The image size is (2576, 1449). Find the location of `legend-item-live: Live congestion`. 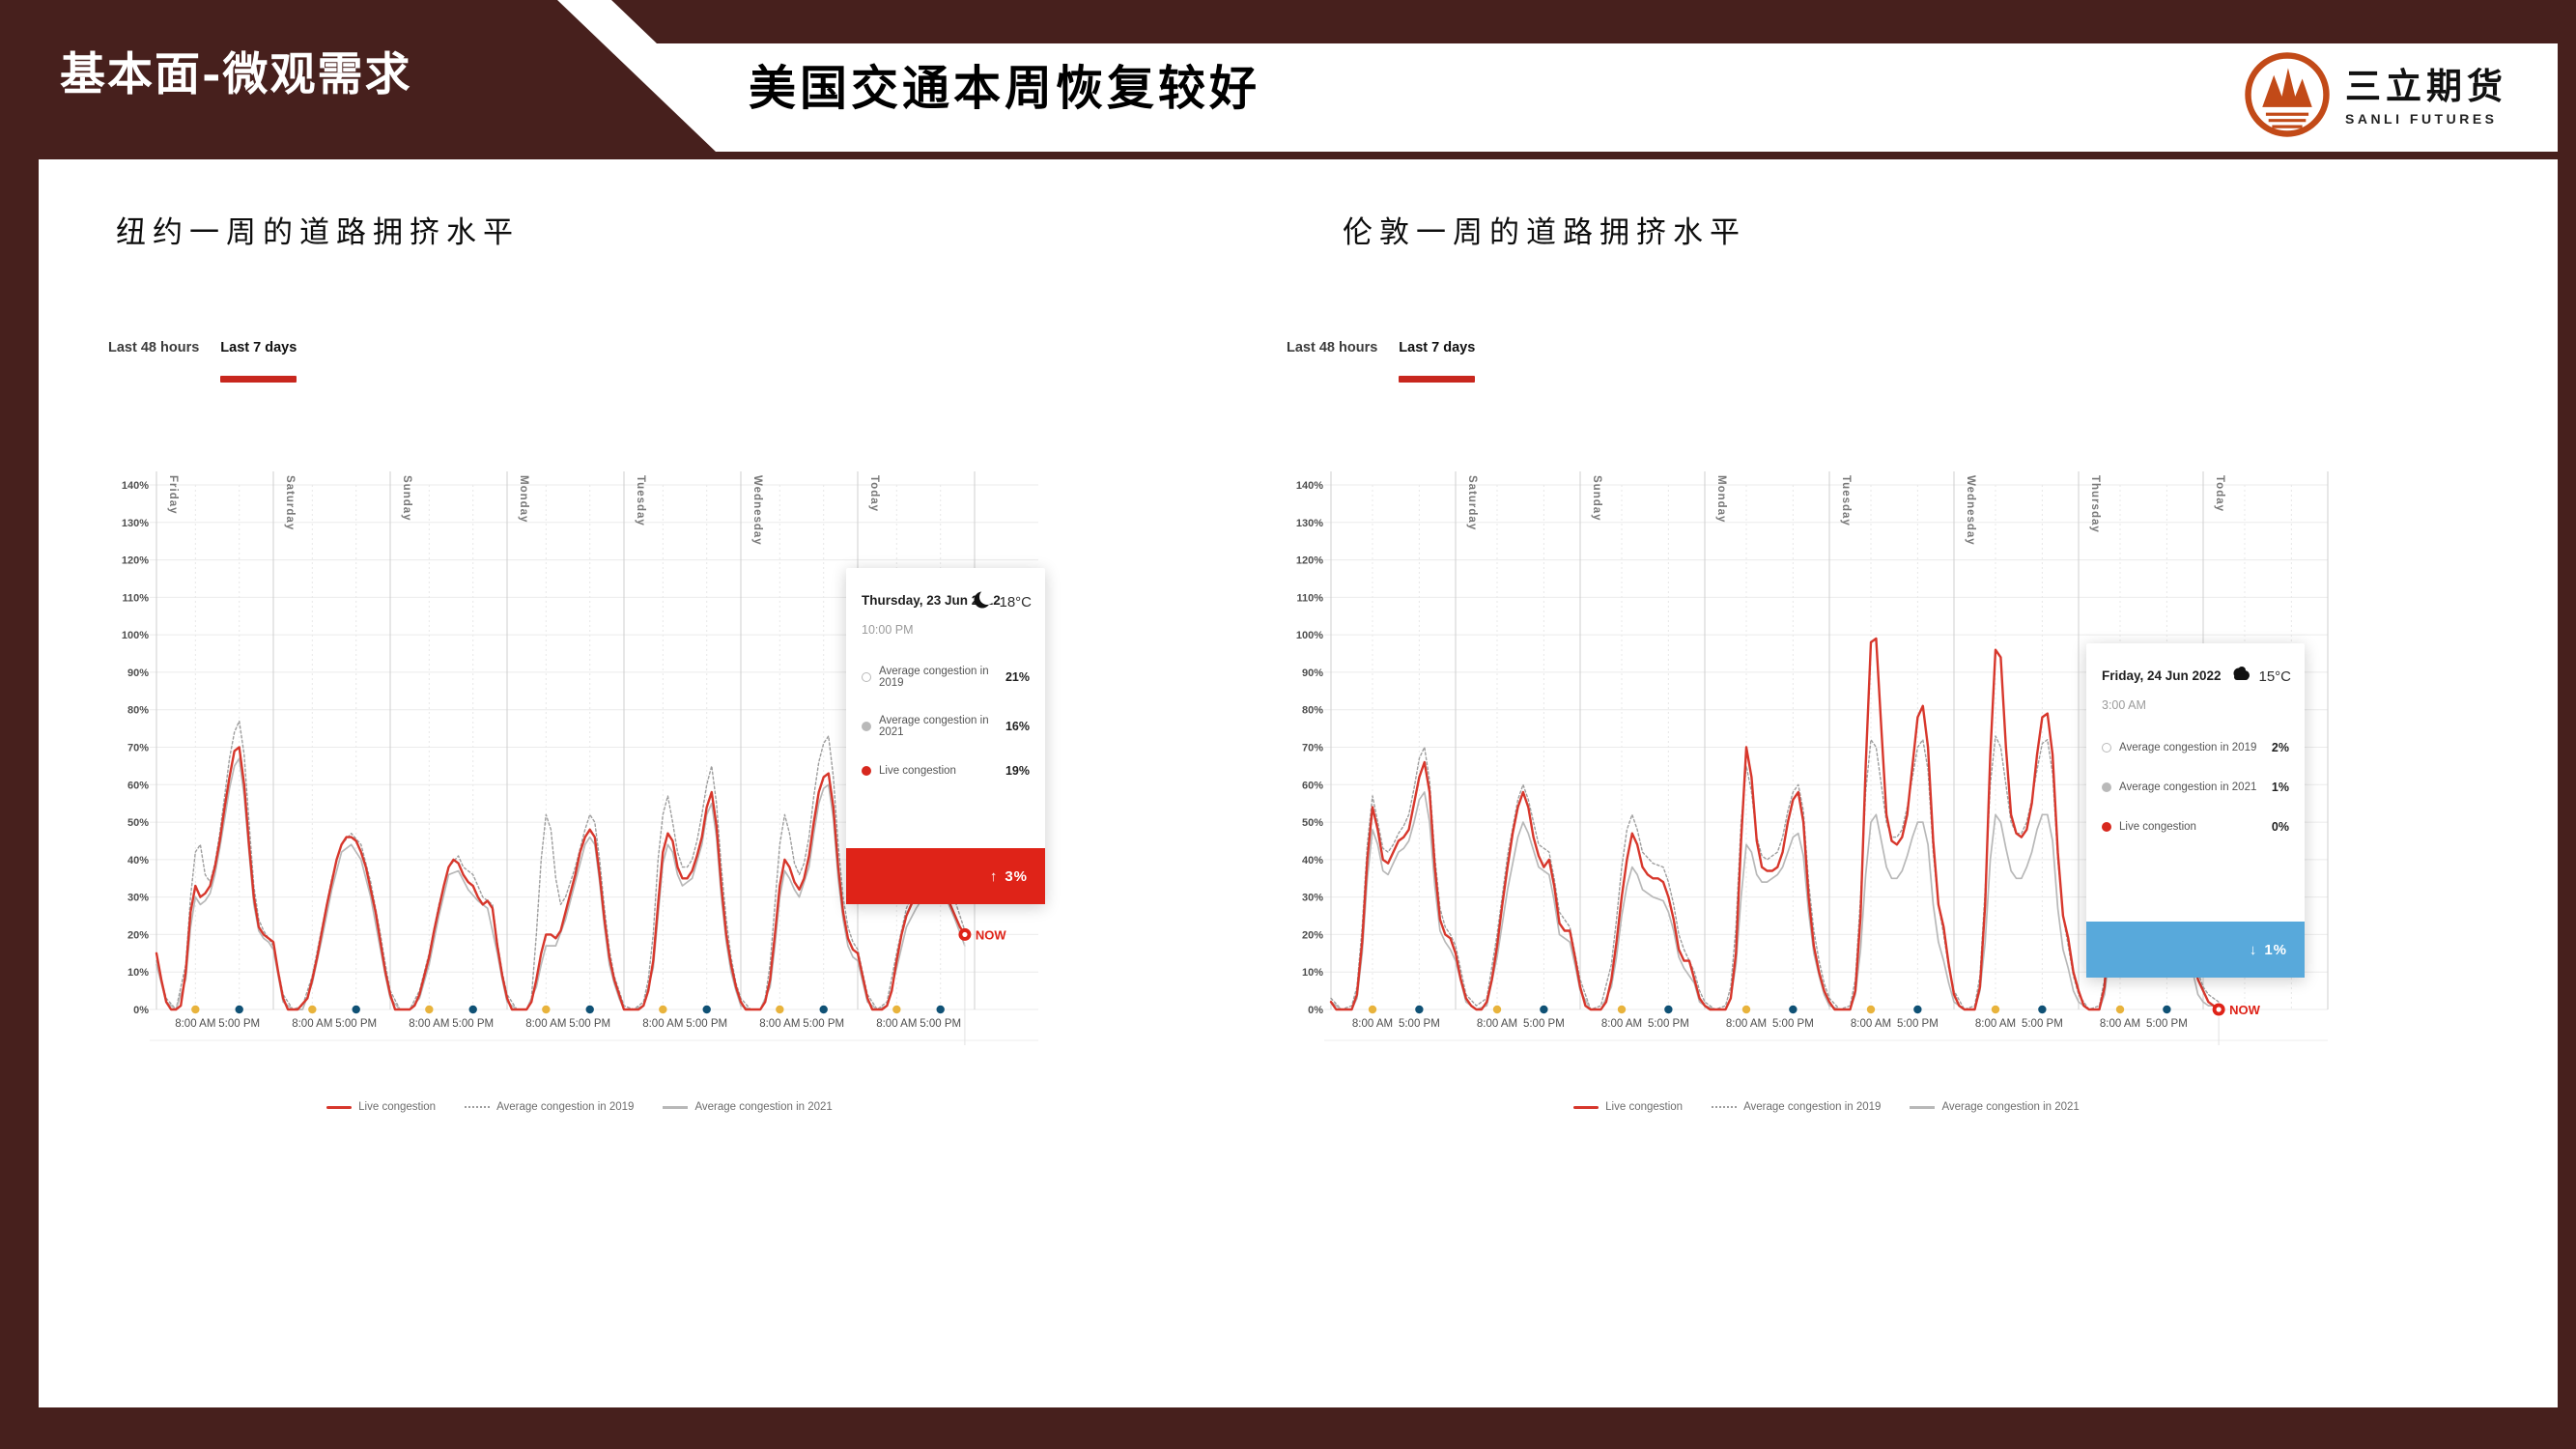

legend-item-live: Live congestion is located at coordinates (1628, 1107).